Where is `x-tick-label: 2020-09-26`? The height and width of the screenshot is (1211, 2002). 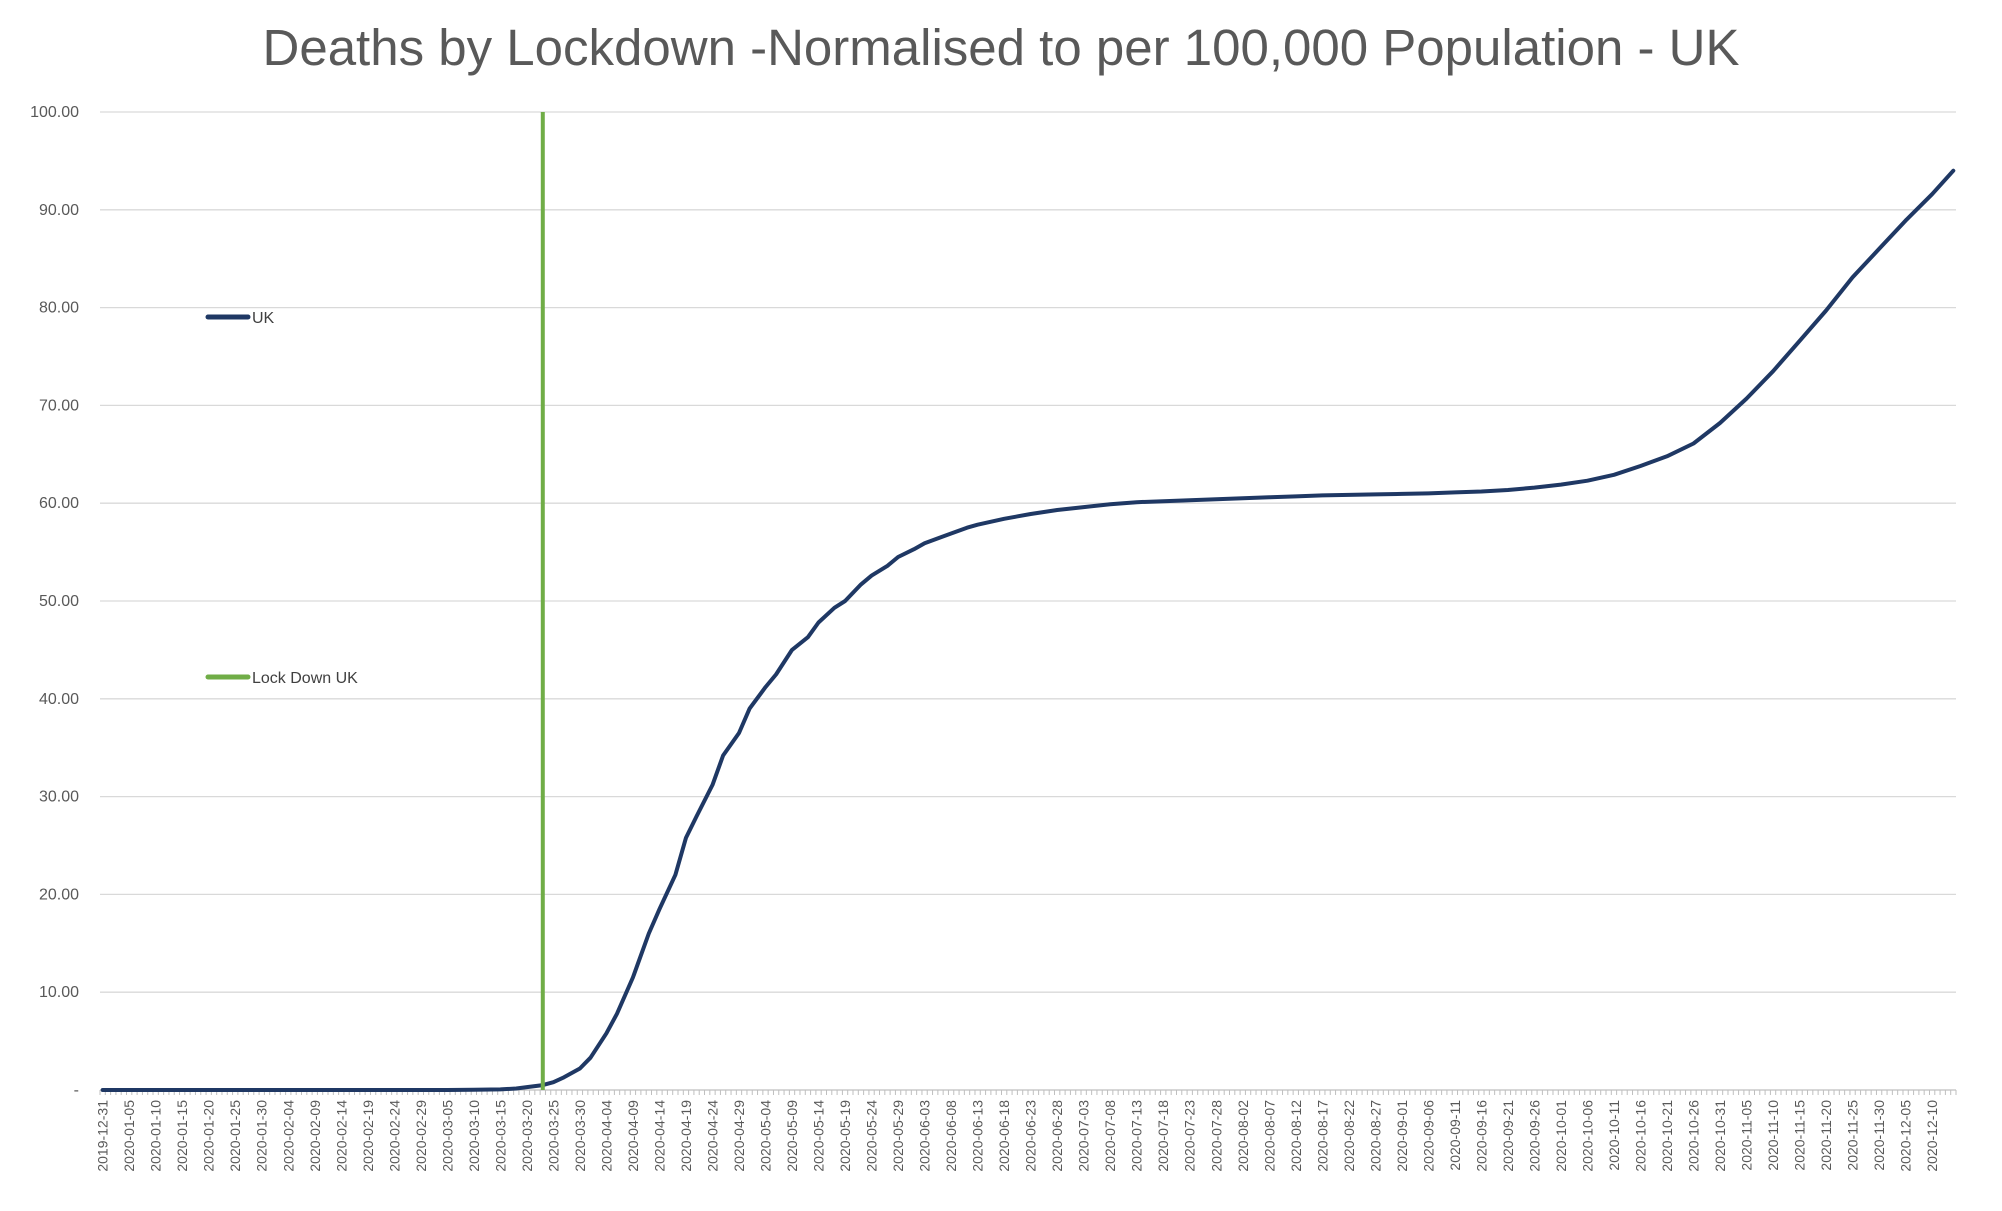
x-tick-label: 2020-09-26 is located at coordinates (1534, 1136).